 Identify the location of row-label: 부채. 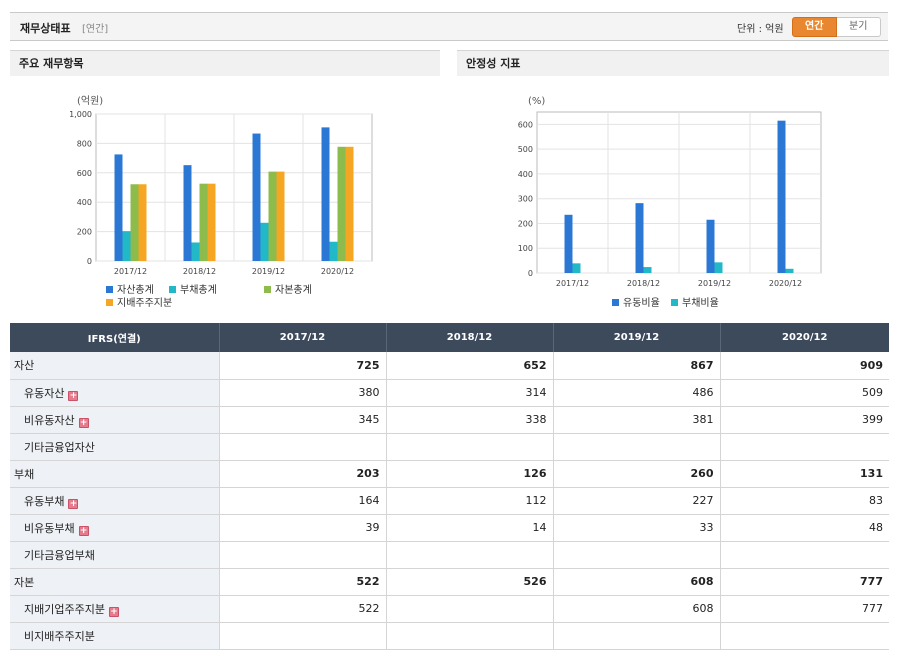
(114, 474).